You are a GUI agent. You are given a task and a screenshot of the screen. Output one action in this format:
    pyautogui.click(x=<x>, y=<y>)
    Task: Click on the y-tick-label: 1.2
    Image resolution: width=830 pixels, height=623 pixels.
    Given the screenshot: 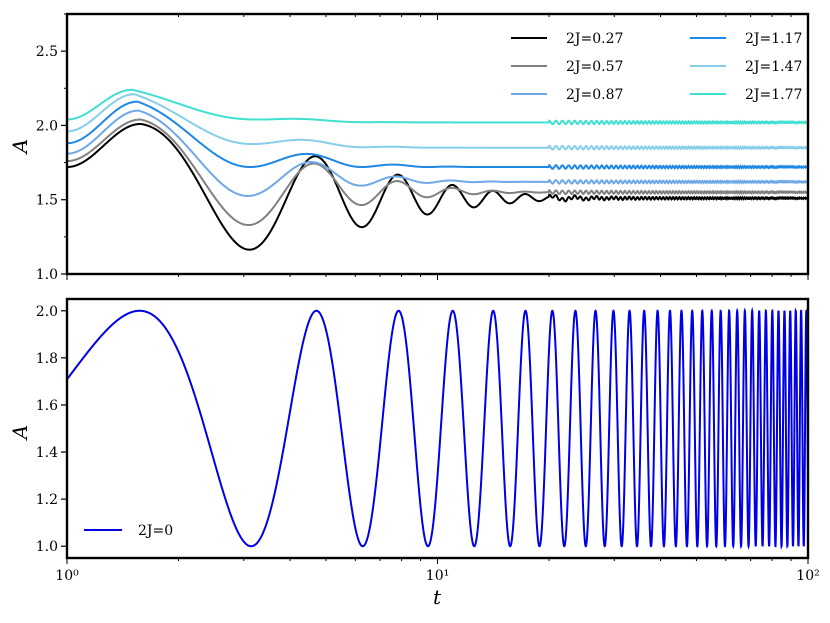 What is the action you would take?
    pyautogui.click(x=47, y=500)
    